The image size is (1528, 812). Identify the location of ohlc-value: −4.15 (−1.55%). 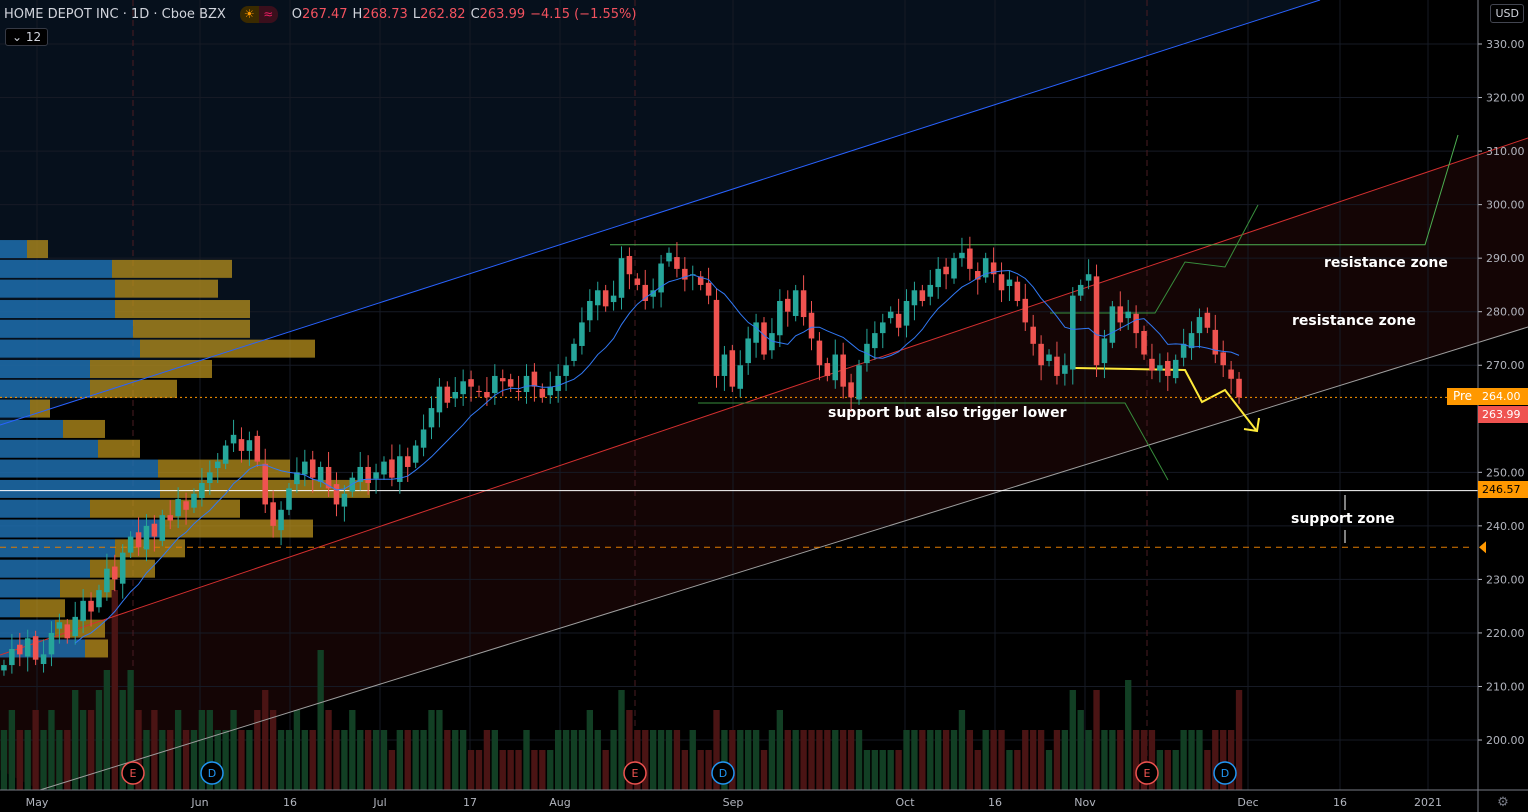
(583, 14).